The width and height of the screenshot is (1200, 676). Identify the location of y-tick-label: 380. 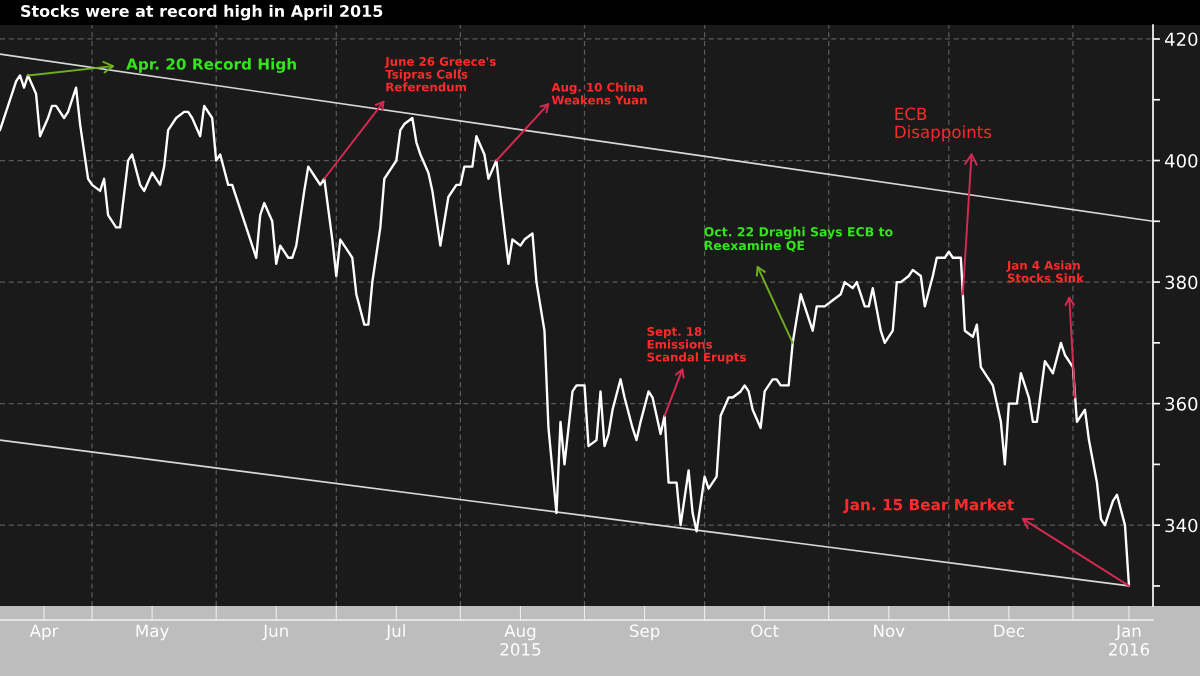
(1181, 282).